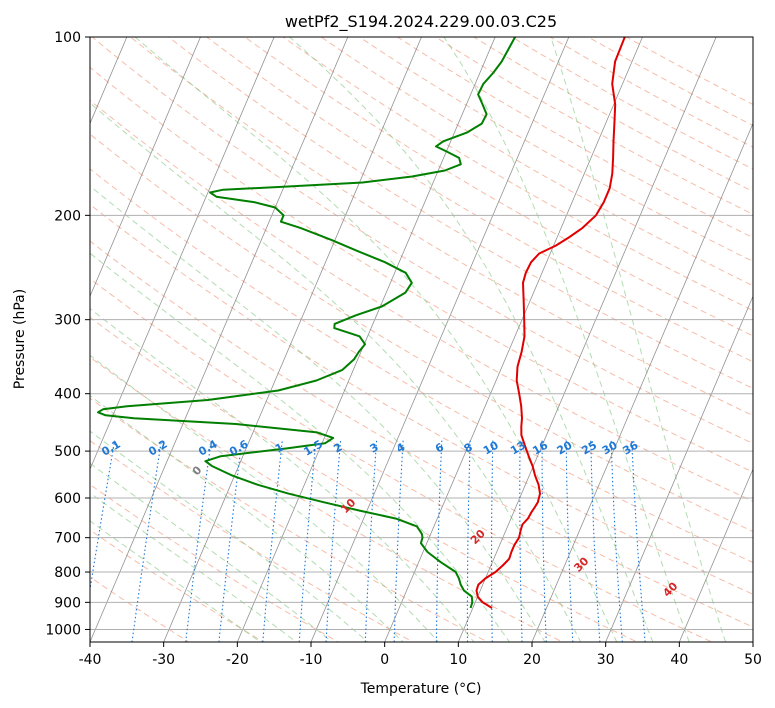 The width and height of the screenshot is (775, 708). I want to click on y-tick-label: 1000, so click(63, 630).